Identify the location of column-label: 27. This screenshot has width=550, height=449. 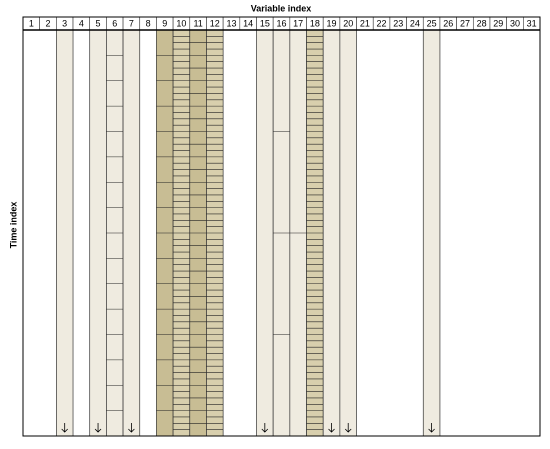
(465, 23).